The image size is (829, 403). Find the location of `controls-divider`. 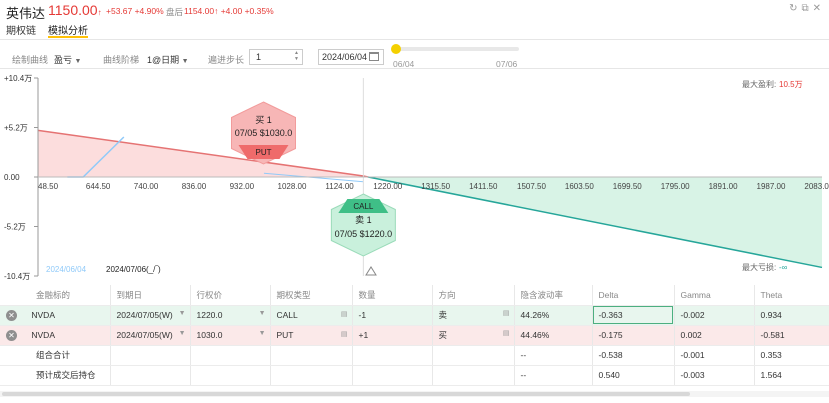

controls-divider is located at coordinates (414, 68).